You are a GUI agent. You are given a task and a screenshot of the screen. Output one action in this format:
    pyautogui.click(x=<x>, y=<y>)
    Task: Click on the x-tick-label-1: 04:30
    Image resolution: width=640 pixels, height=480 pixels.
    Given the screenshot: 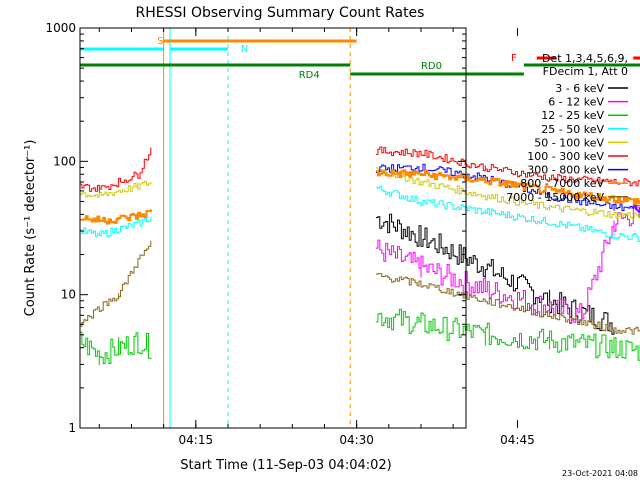 What is the action you would take?
    pyautogui.click(x=356, y=440)
    